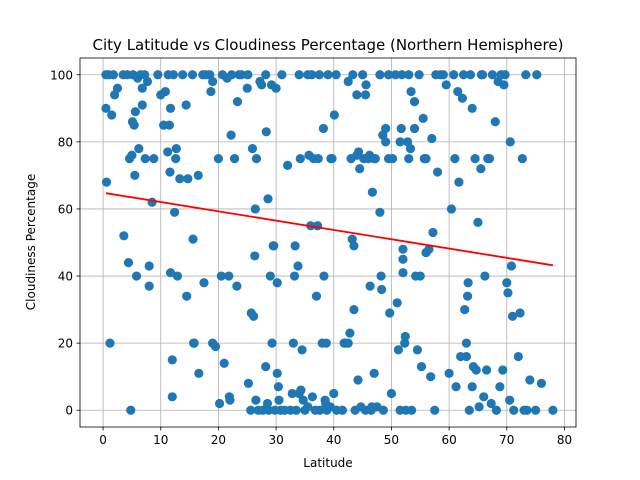 This screenshot has height=480, width=640. Describe the element at coordinates (65, 142) in the screenshot. I see `y-tick-label: 80` at that location.